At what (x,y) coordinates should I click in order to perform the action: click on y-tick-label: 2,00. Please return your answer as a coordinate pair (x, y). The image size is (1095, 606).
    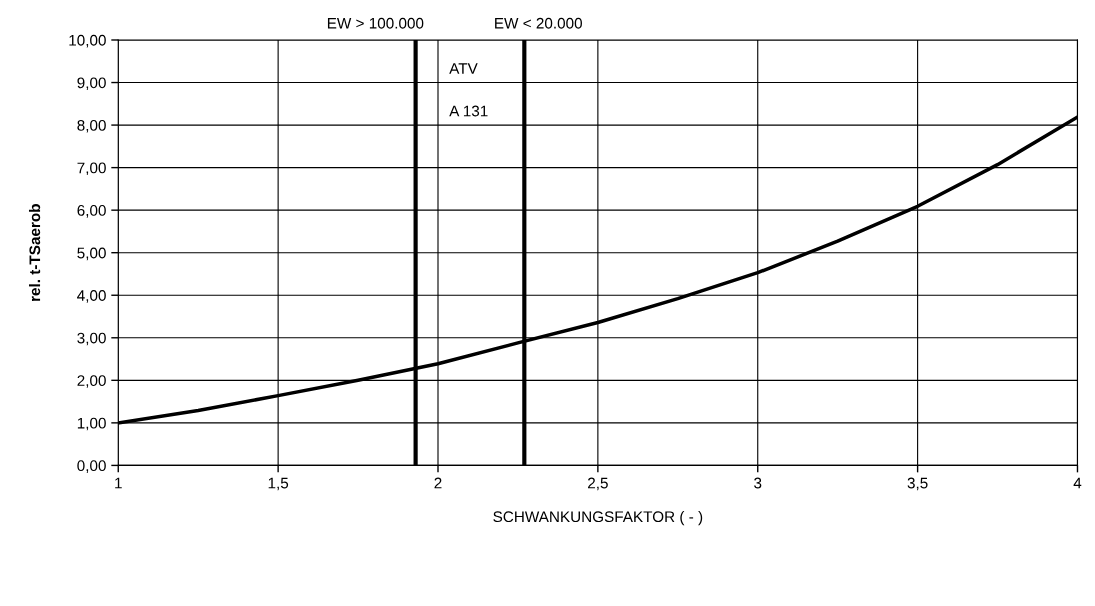
    Looking at the image, I should click on (91, 381).